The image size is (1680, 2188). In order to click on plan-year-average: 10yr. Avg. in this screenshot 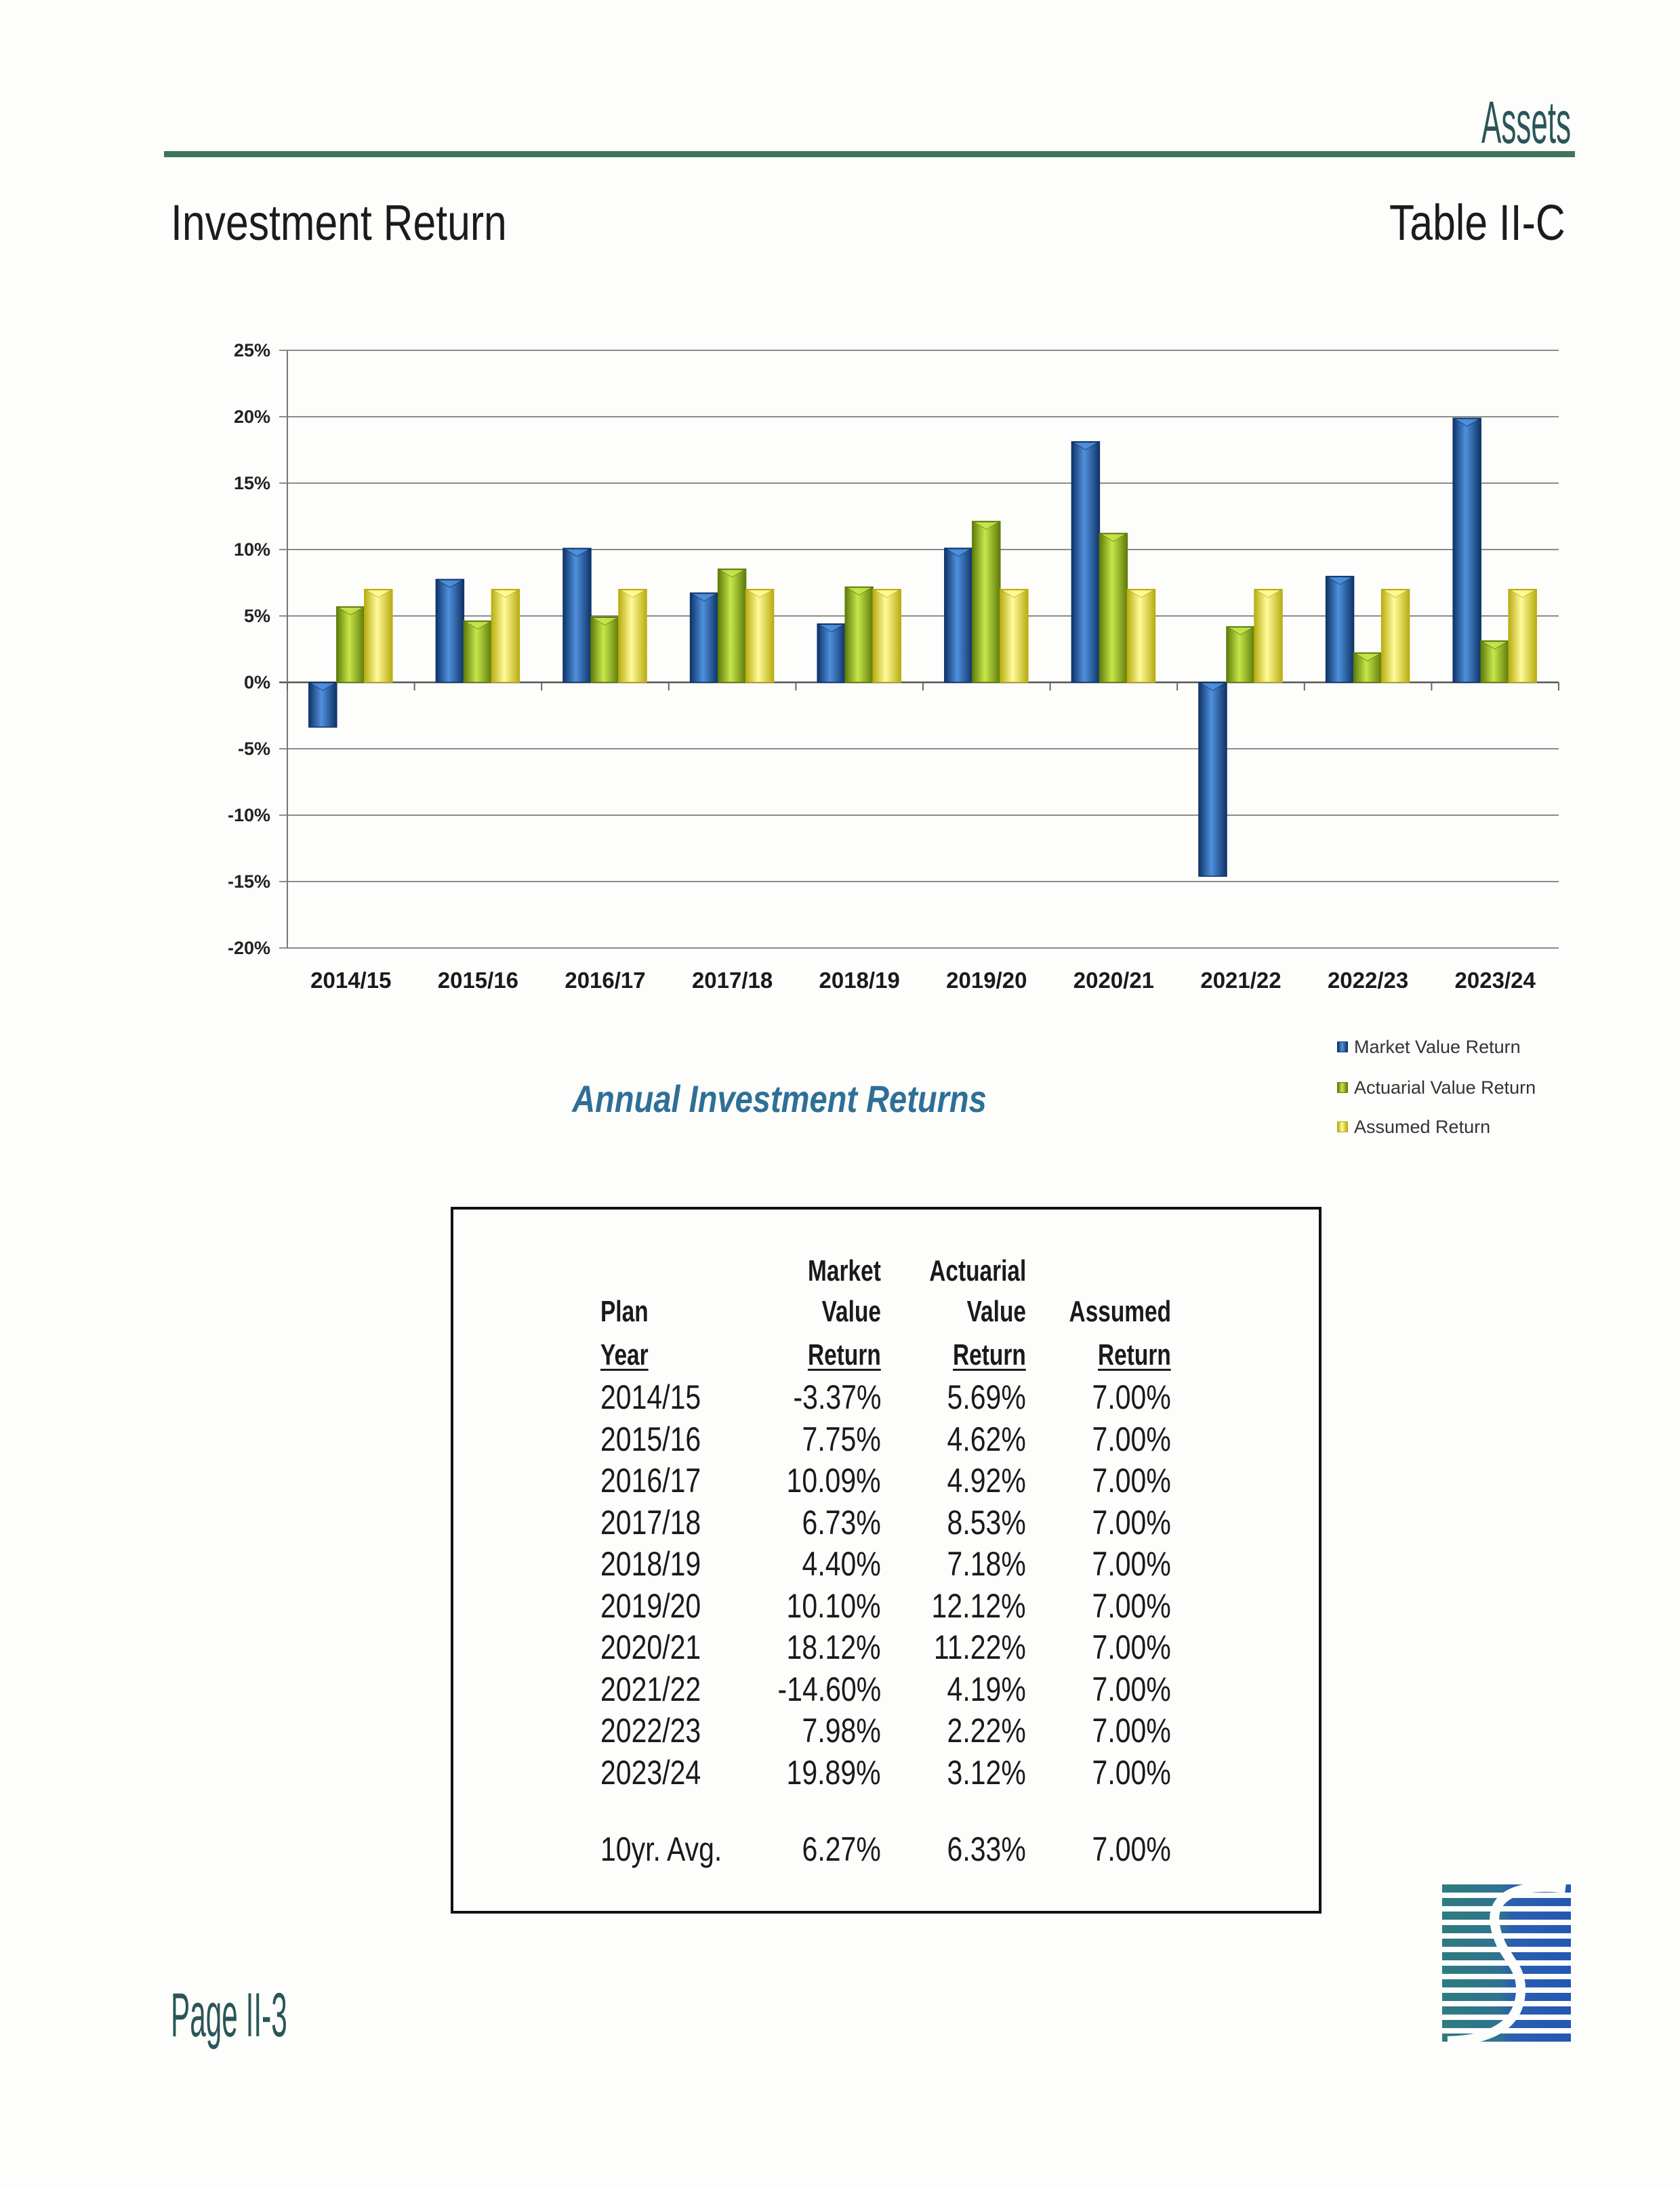, I will do `click(661, 1849)`.